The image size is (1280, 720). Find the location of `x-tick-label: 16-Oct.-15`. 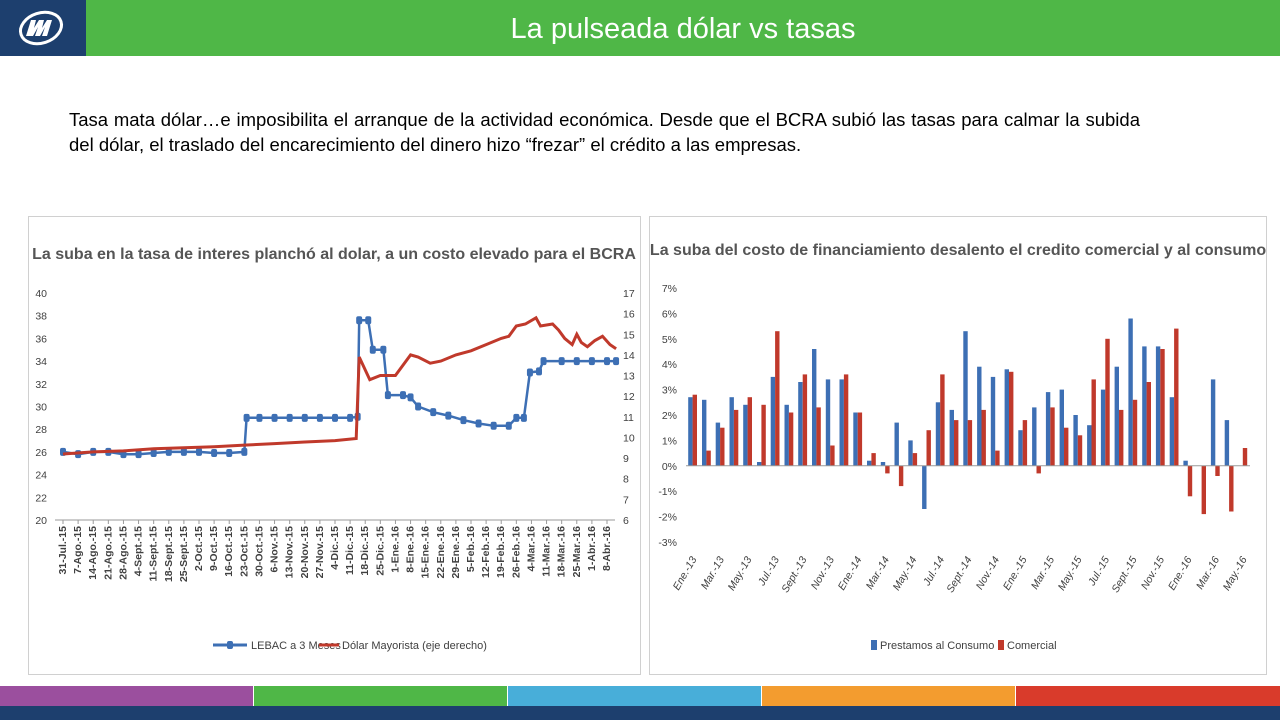

x-tick-label: 16-Oct.-15 is located at coordinates (229, 551).